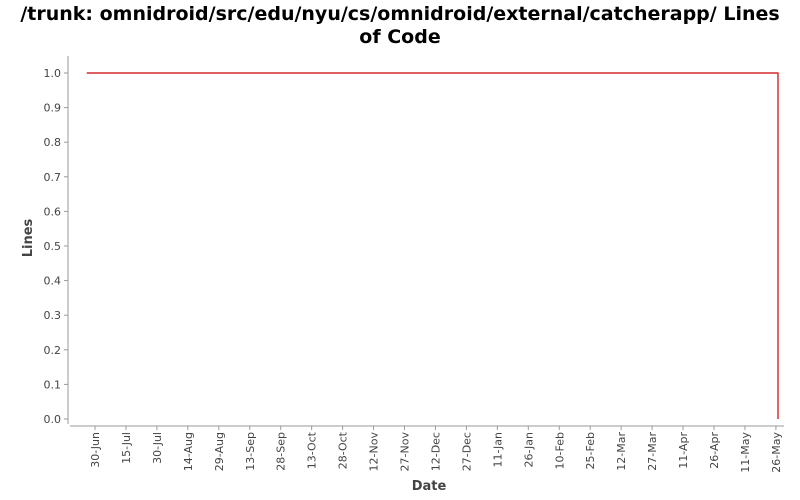  I want to click on y-tick-label: 1.0, so click(53, 73).